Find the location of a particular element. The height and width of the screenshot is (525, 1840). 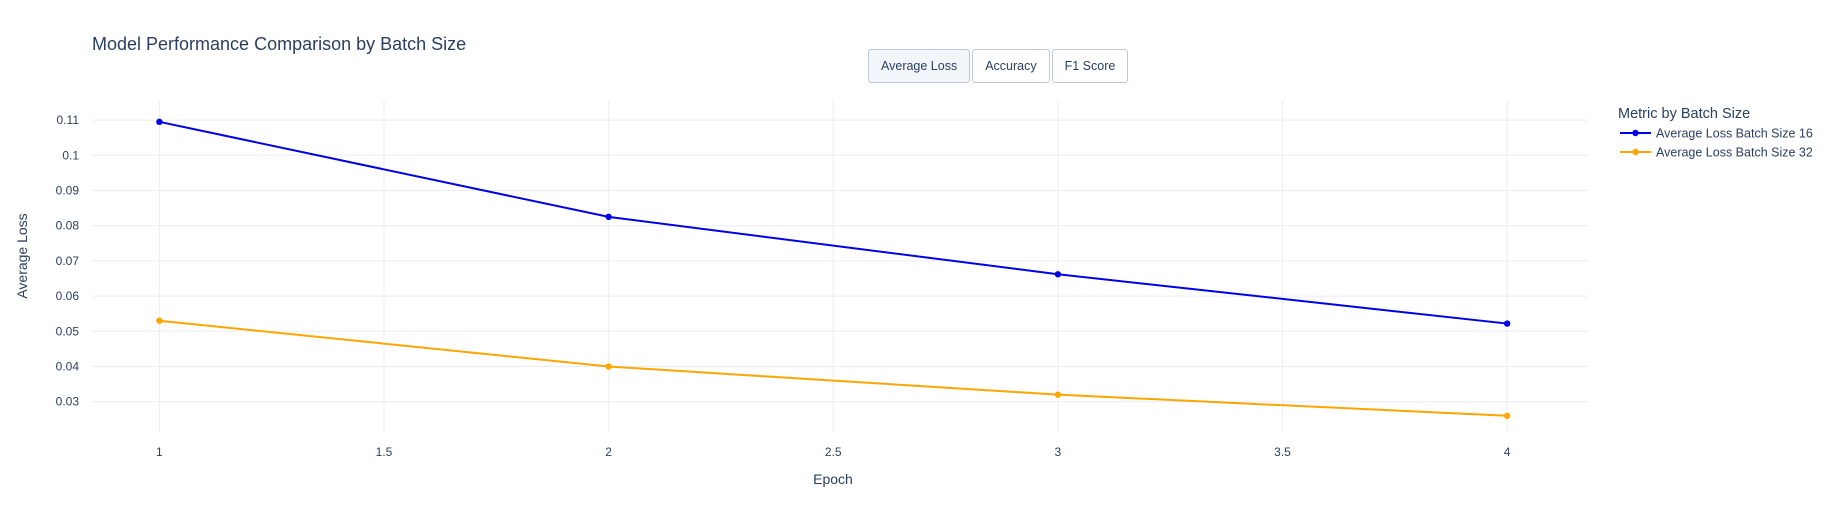

y-tick-label: 0.07 is located at coordinates (68, 261).